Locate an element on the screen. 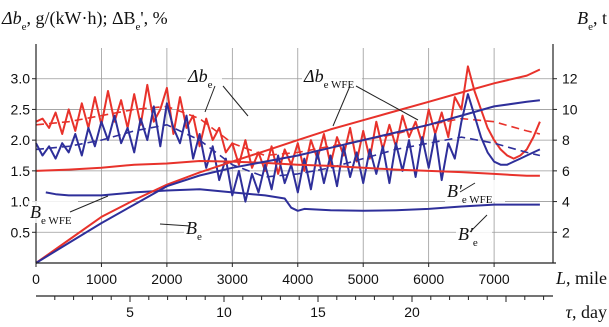  y-axis-label-right: Be, t is located at coordinates (592, 20).